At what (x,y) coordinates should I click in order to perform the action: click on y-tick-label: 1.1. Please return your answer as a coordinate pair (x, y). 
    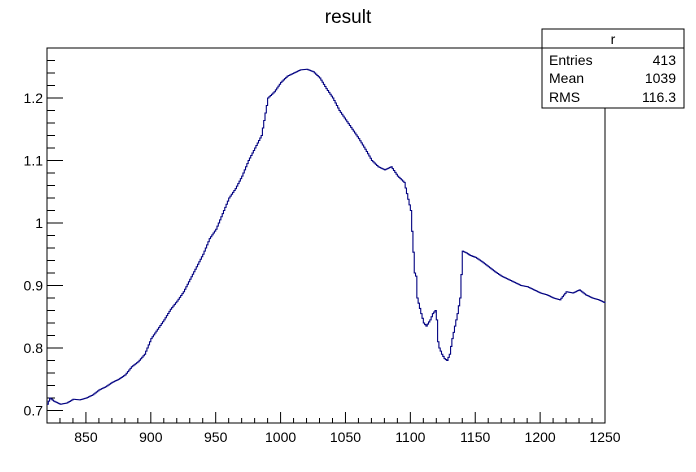
    Looking at the image, I should click on (34, 161).